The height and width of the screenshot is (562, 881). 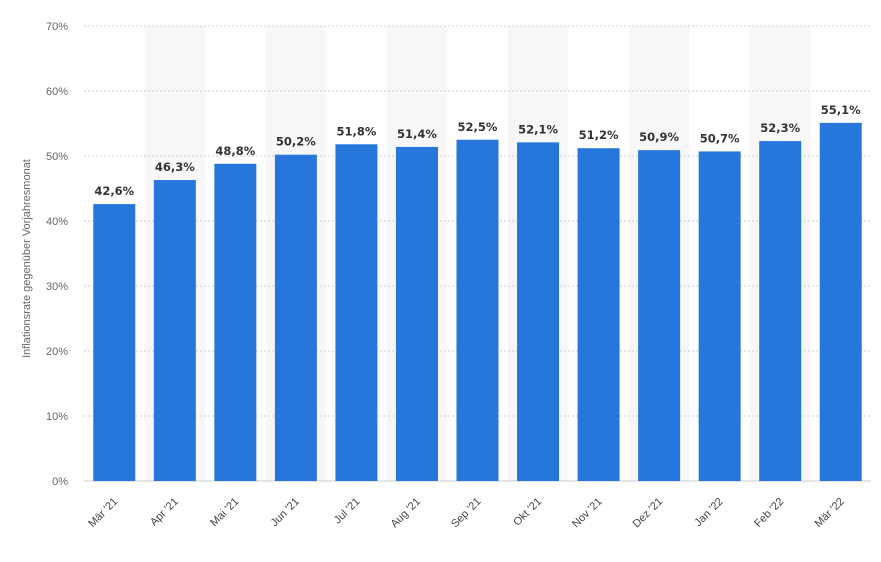 What do you see at coordinates (478, 127) in the screenshot?
I see `data-label: 52,5%` at bounding box center [478, 127].